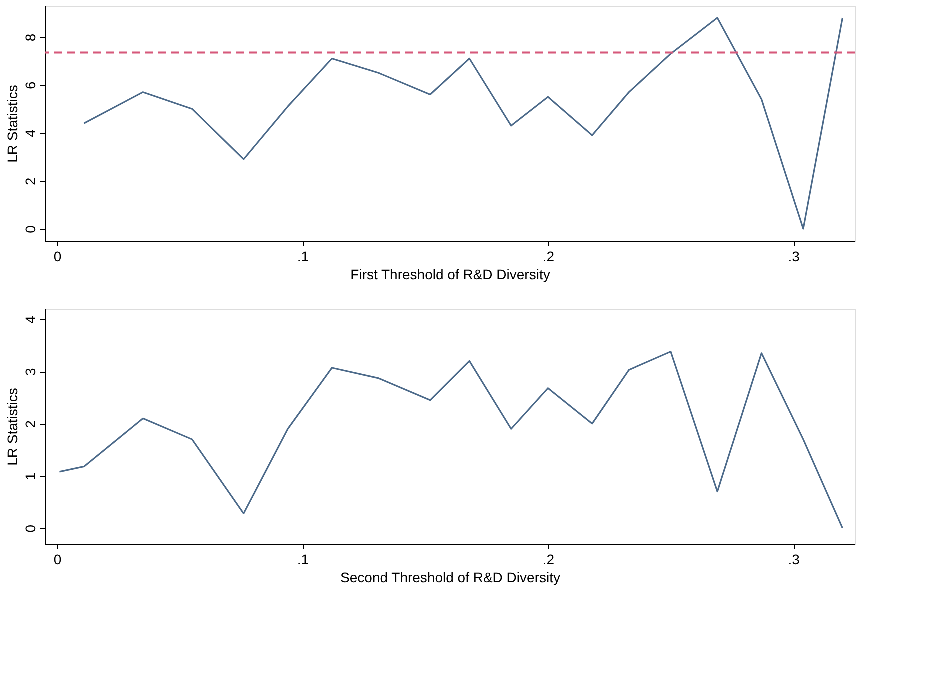 The width and height of the screenshot is (931, 684). What do you see at coordinates (30, 476) in the screenshot?
I see `y-tick-label: 1` at bounding box center [30, 476].